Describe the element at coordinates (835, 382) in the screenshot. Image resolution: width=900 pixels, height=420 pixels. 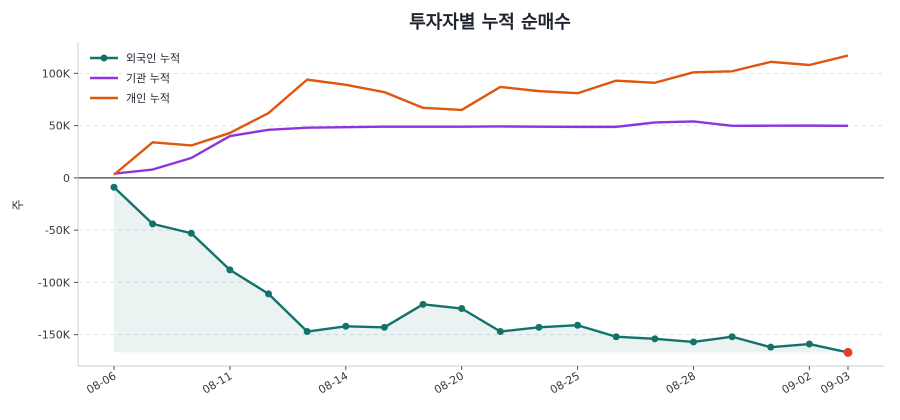
I see `x-tick-label-7: 09-03` at that location.